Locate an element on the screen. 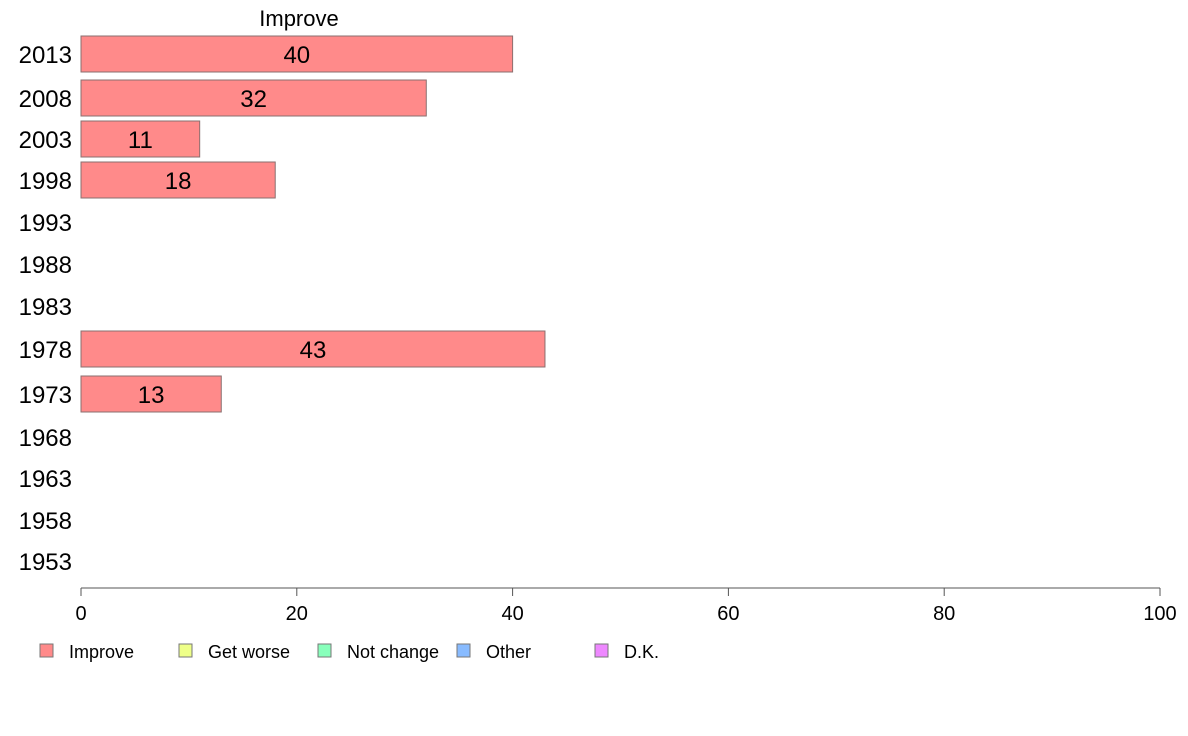 The width and height of the screenshot is (1188, 736). bar-2008 is located at coordinates (253, 98).